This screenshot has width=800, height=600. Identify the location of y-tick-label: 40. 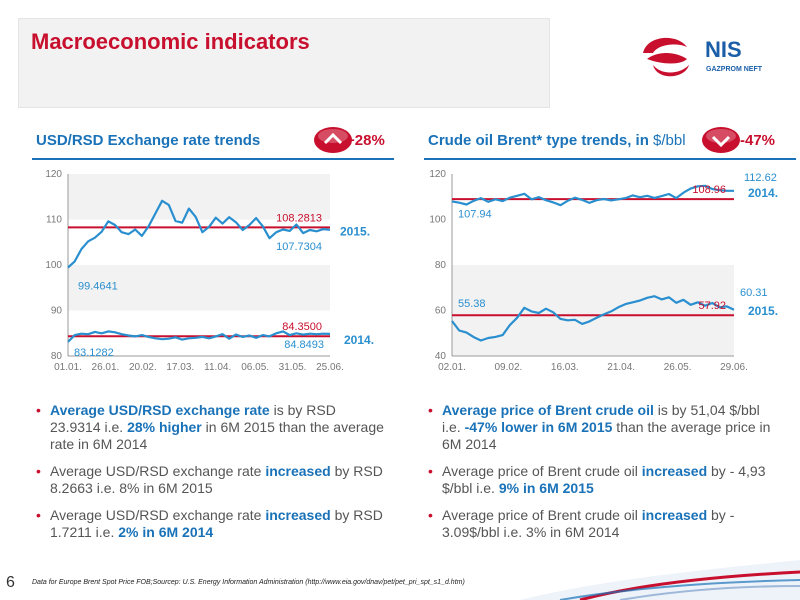
(441, 356).